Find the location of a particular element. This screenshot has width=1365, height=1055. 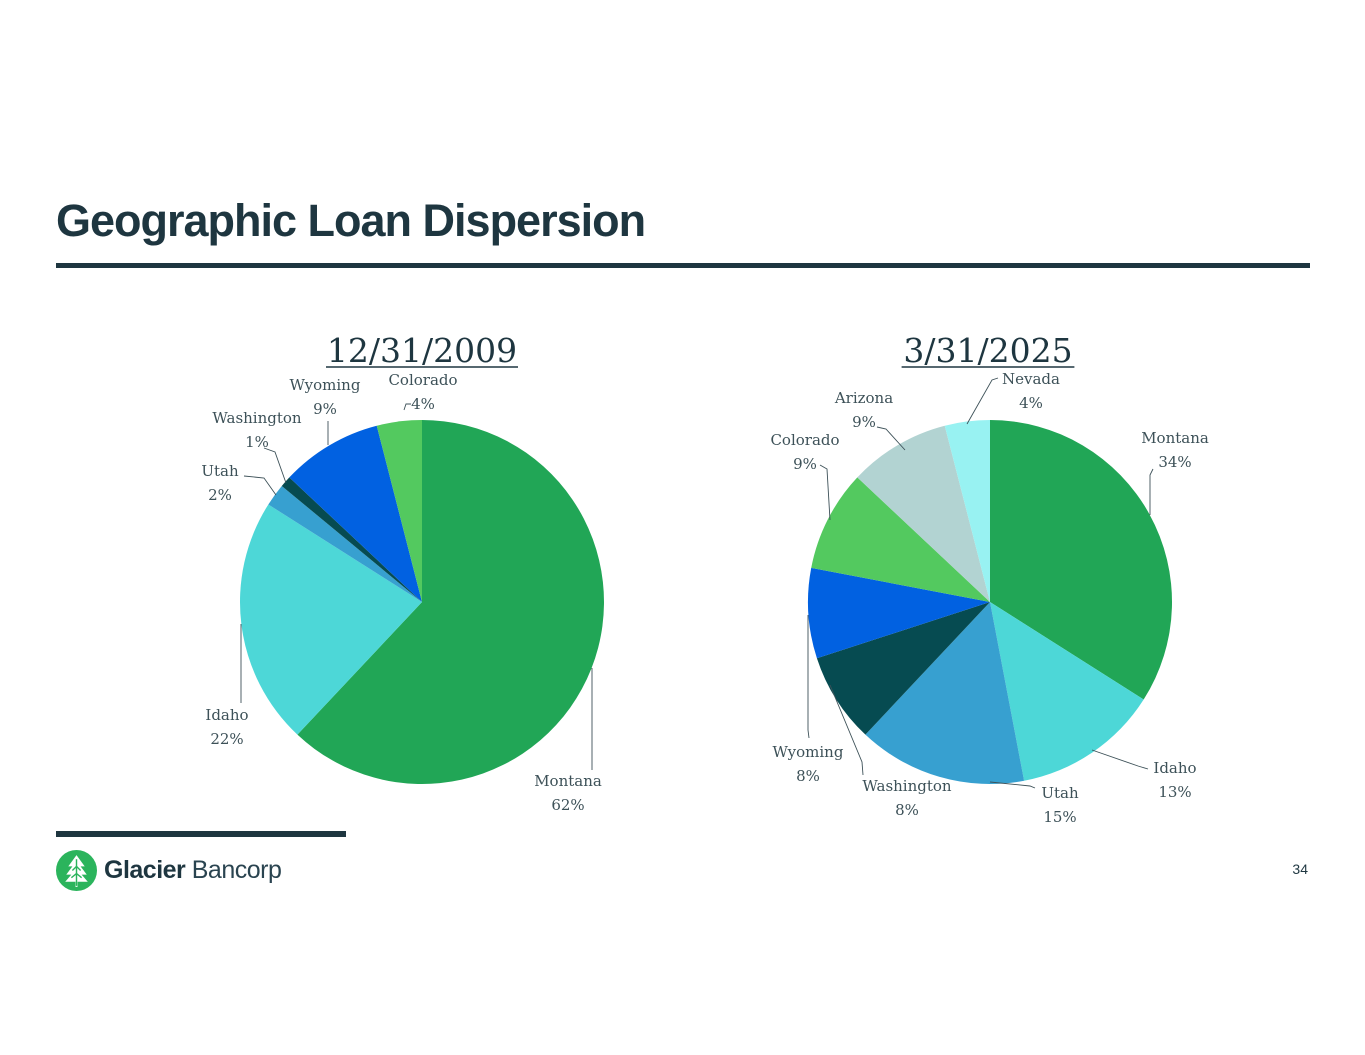

pie-slice-2-montana is located at coordinates (1081, 559).